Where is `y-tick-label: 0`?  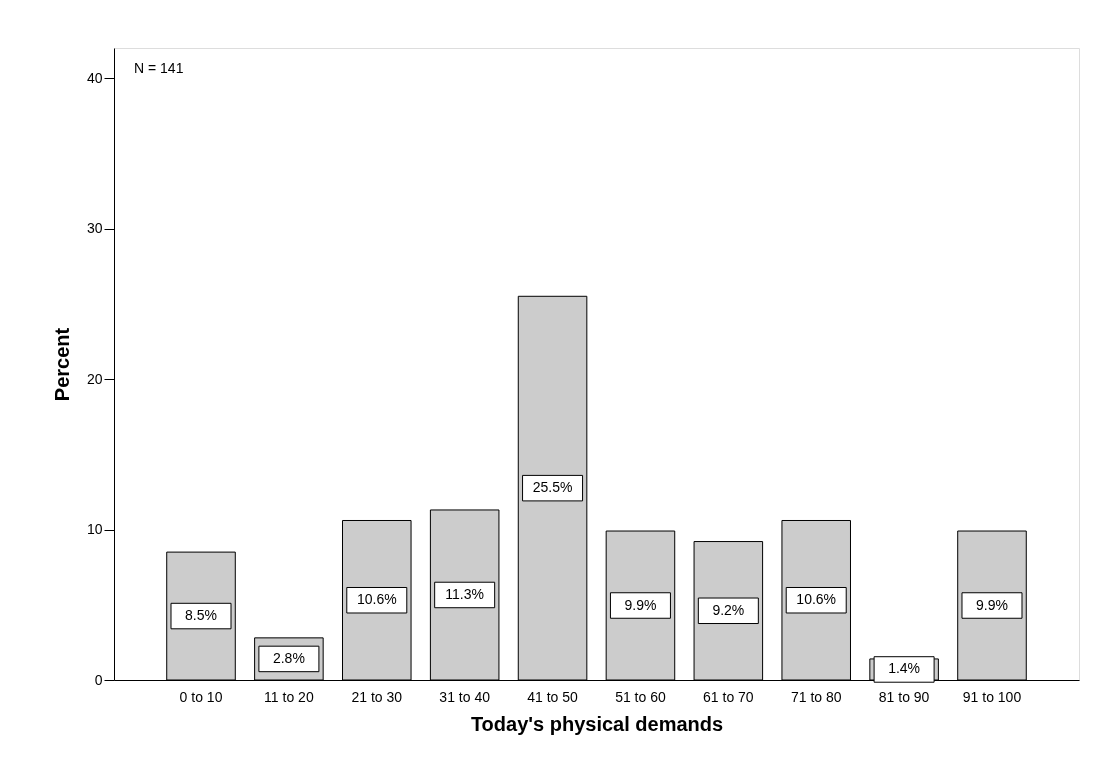 y-tick-label: 0 is located at coordinates (98, 679).